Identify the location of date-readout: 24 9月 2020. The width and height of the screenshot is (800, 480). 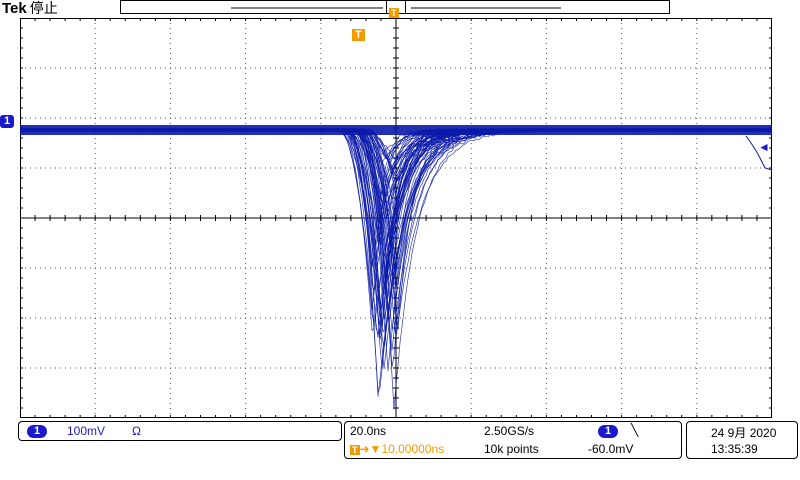
(744, 433).